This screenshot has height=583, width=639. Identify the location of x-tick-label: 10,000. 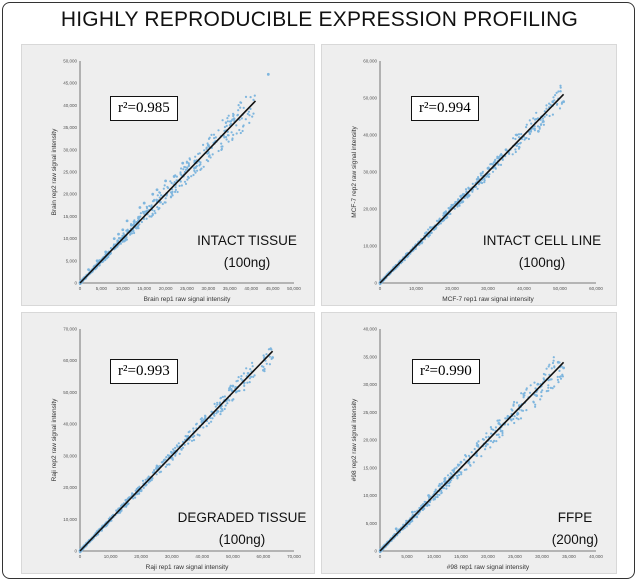
(434, 556).